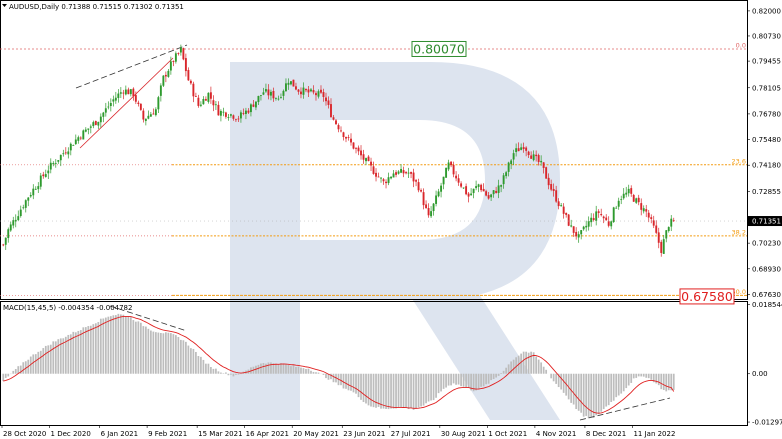  What do you see at coordinates (654, 434) in the screenshot?
I see `time-tick-label: 11 Jan 2022` at bounding box center [654, 434].